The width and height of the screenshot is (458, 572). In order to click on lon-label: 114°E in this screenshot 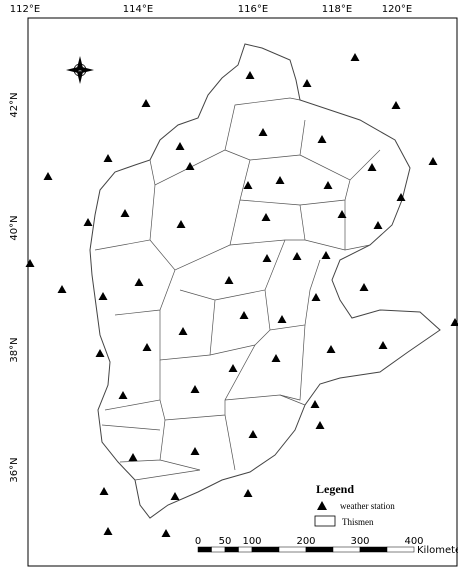, I will do `click(138, 9)`.